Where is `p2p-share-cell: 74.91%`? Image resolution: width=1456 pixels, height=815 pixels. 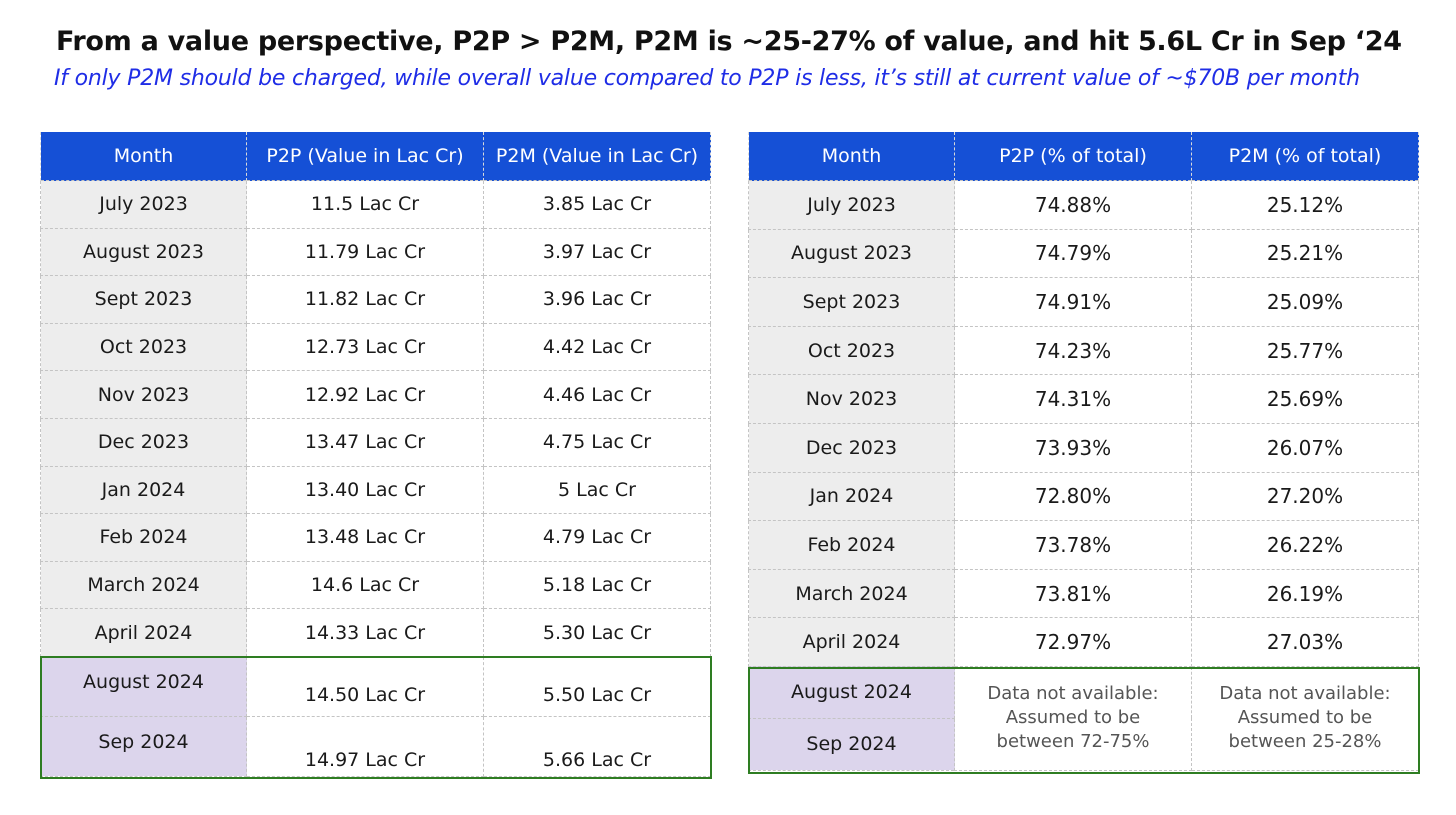
p2p-share-cell: 74.91% is located at coordinates (1073, 302).